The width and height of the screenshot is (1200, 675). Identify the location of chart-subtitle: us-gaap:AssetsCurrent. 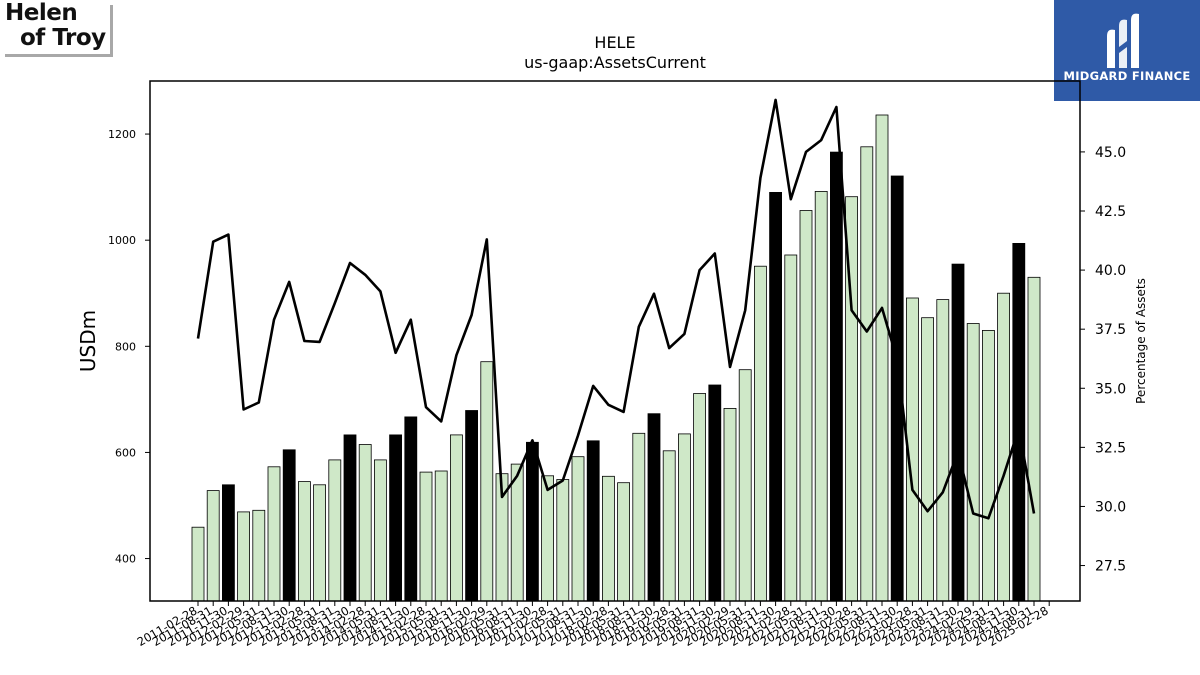
(615, 62).